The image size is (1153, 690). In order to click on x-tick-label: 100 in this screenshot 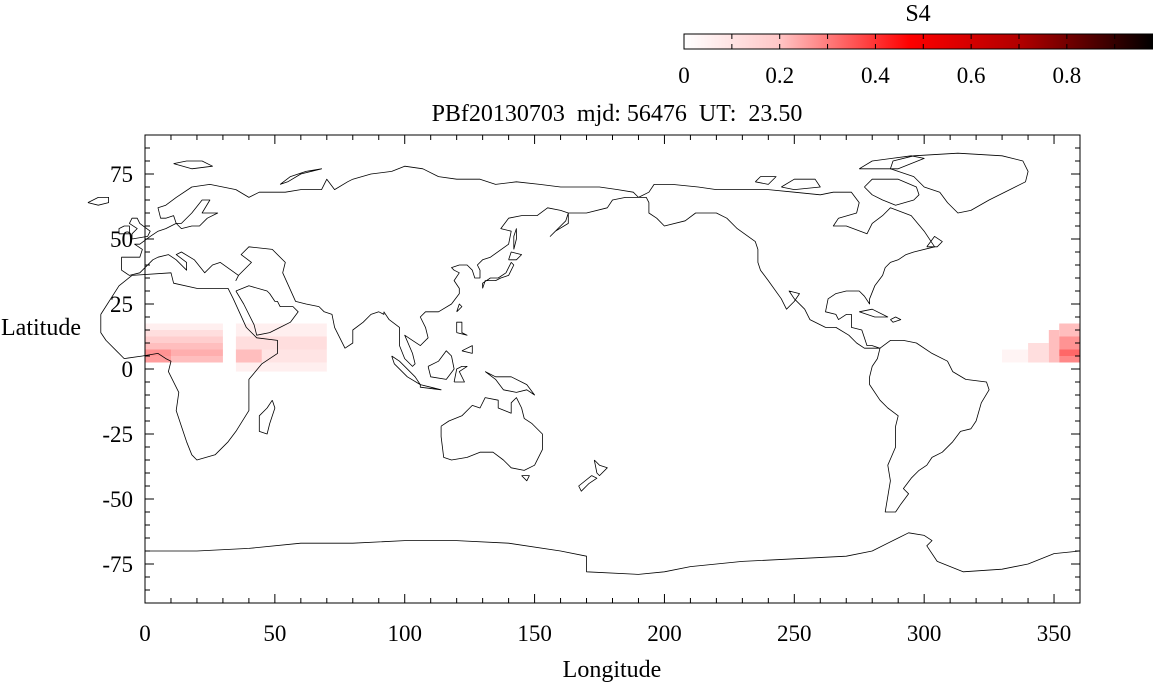, I will do `click(404, 633)`.